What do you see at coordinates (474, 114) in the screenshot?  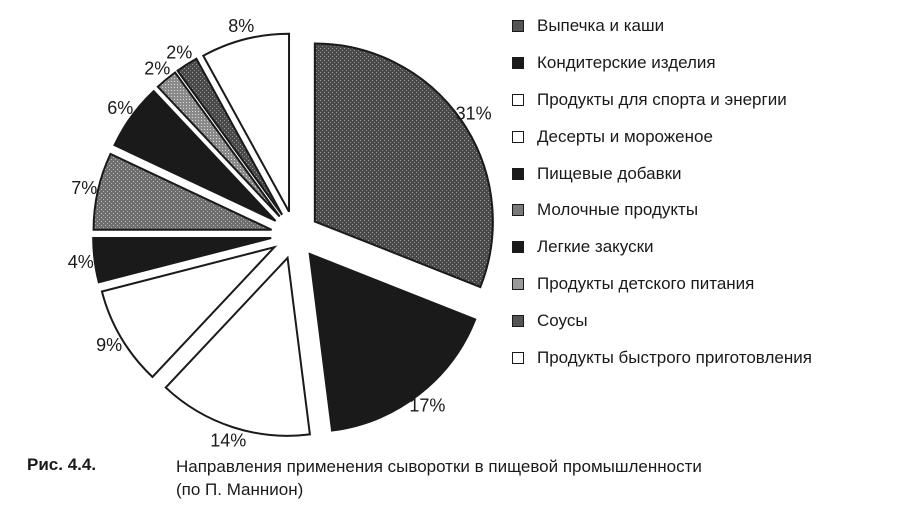 I see `slice-percent-label-0: 31%` at bounding box center [474, 114].